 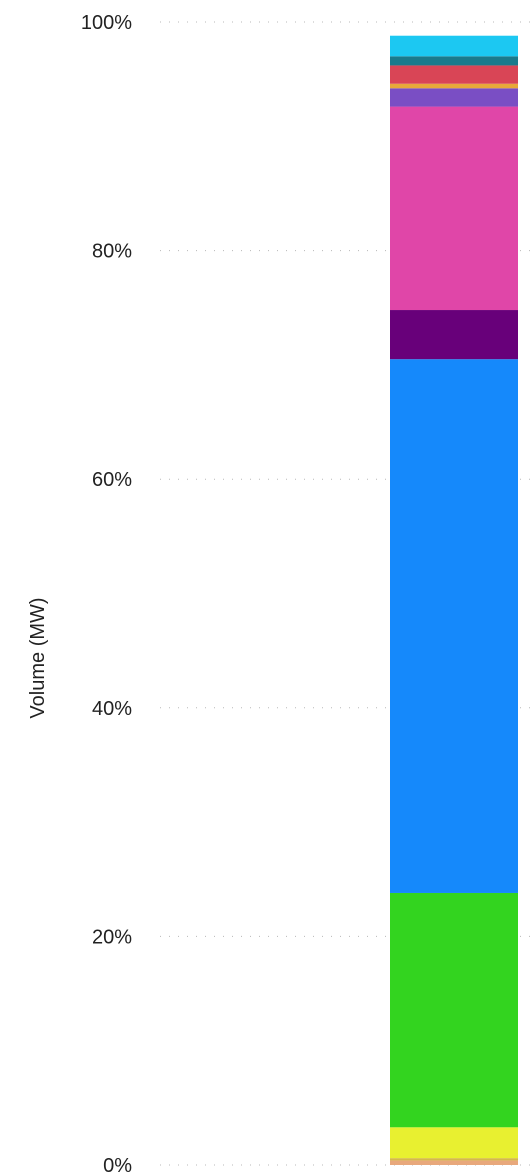 I want to click on y-tick-label-100: 100%, so click(x=106, y=23).